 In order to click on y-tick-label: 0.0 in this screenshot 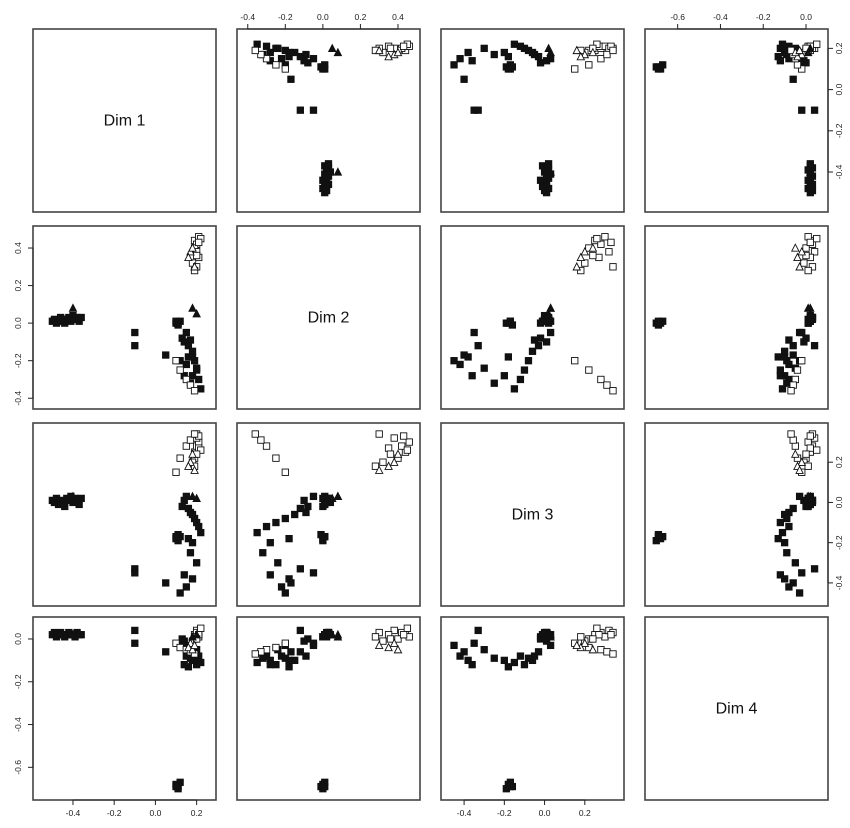, I will do `click(18, 323)`.